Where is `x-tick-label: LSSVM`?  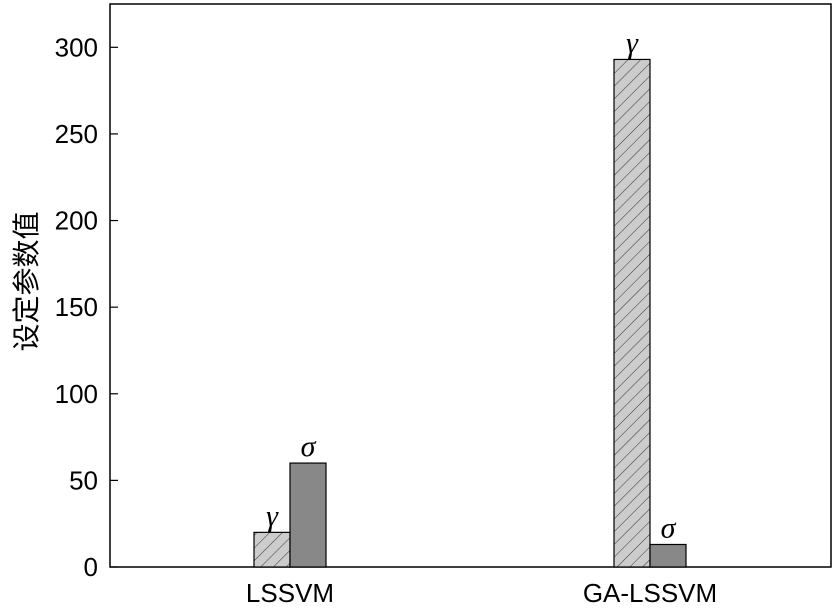 x-tick-label: LSSVM is located at coordinates (290, 593).